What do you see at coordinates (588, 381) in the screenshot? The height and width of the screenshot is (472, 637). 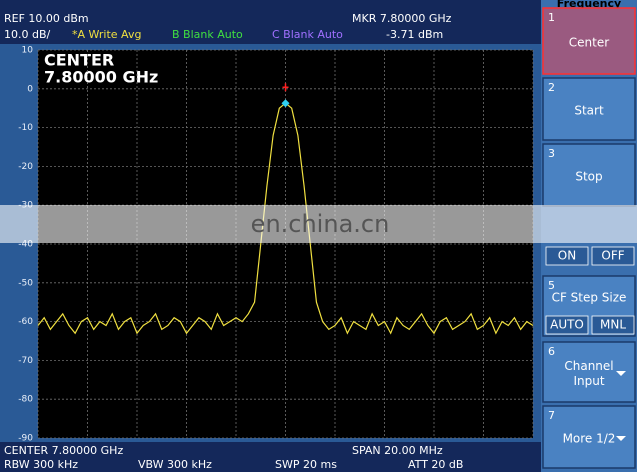 I see `softkey-label: Input` at bounding box center [588, 381].